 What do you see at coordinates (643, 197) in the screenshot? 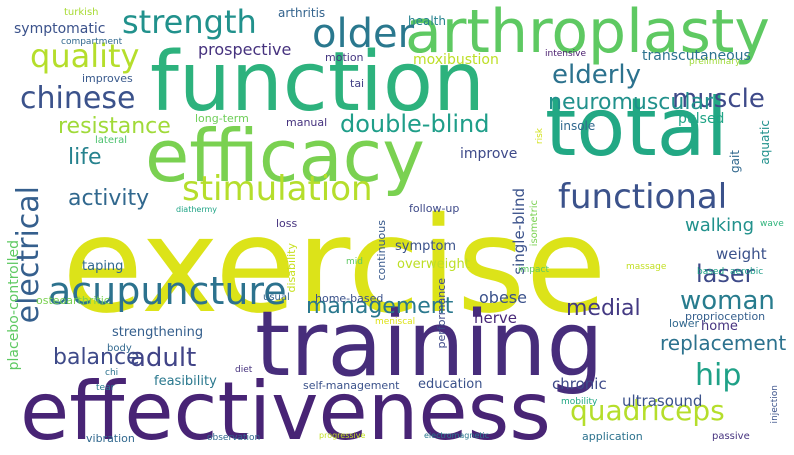
I see `word-functional: functional` at bounding box center [643, 197].